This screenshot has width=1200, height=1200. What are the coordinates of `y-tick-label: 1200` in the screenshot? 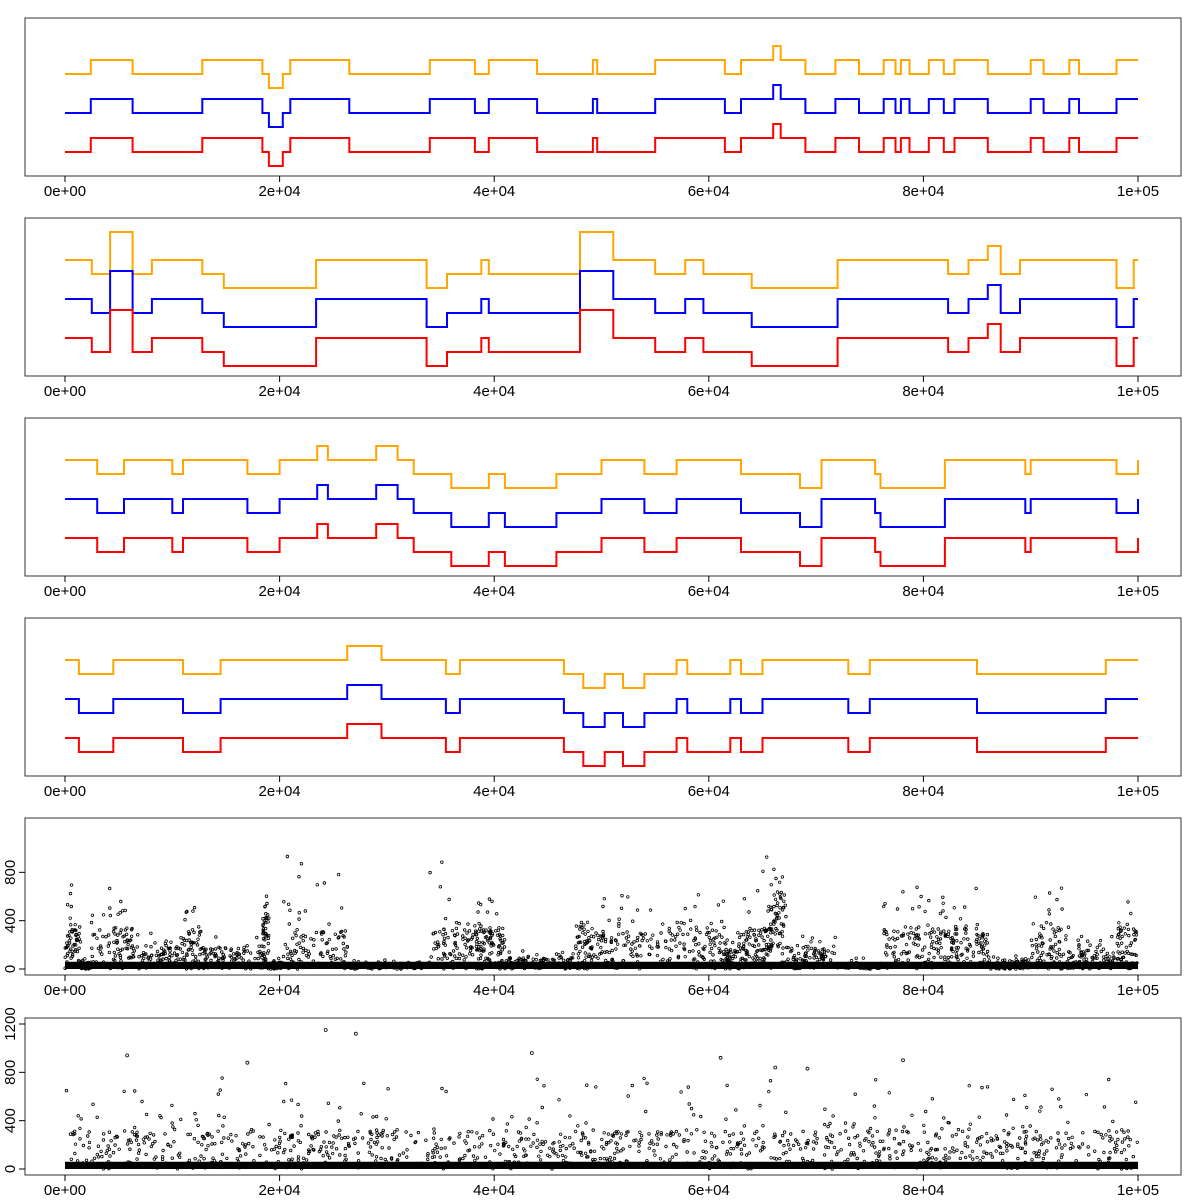 It's located at (10, 1023).